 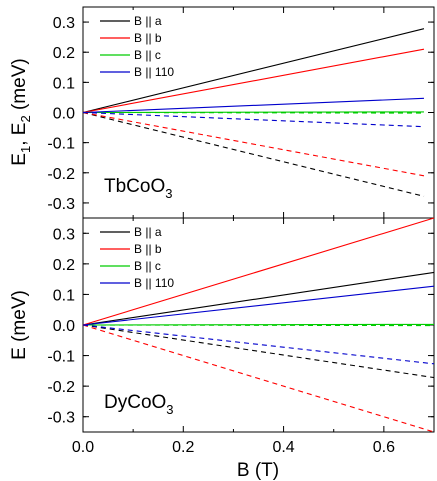 What do you see at coordinates (384, 447) in the screenshot?
I see `x-tick-label: 0.6` at bounding box center [384, 447].